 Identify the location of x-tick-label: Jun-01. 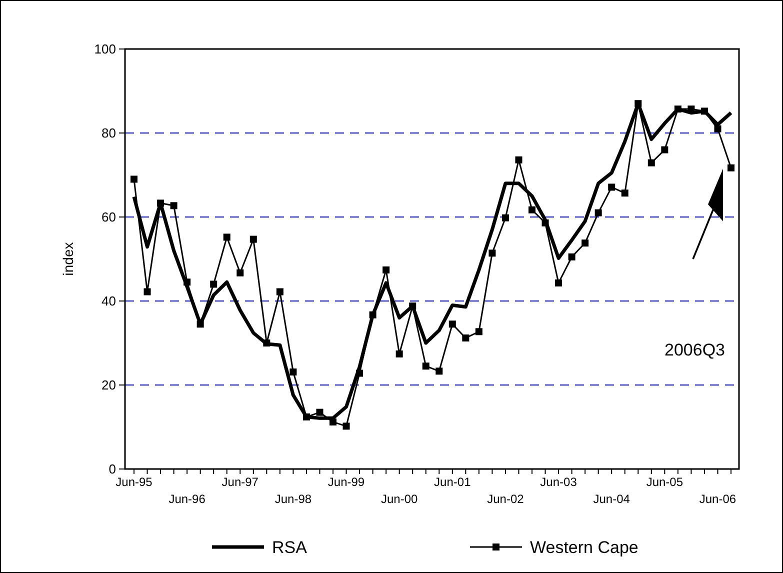
(453, 482).